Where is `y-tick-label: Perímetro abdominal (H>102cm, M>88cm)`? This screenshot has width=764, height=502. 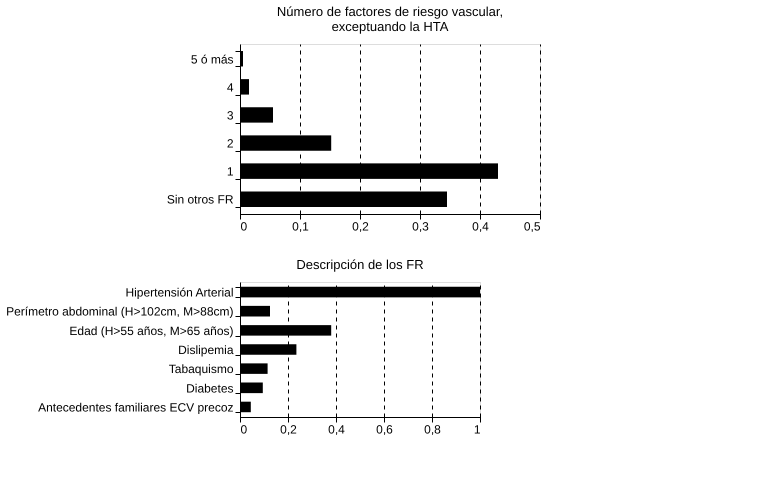
y-tick-label: Perímetro abdominal (H>102cm, M>88cm) is located at coordinates (120, 311).